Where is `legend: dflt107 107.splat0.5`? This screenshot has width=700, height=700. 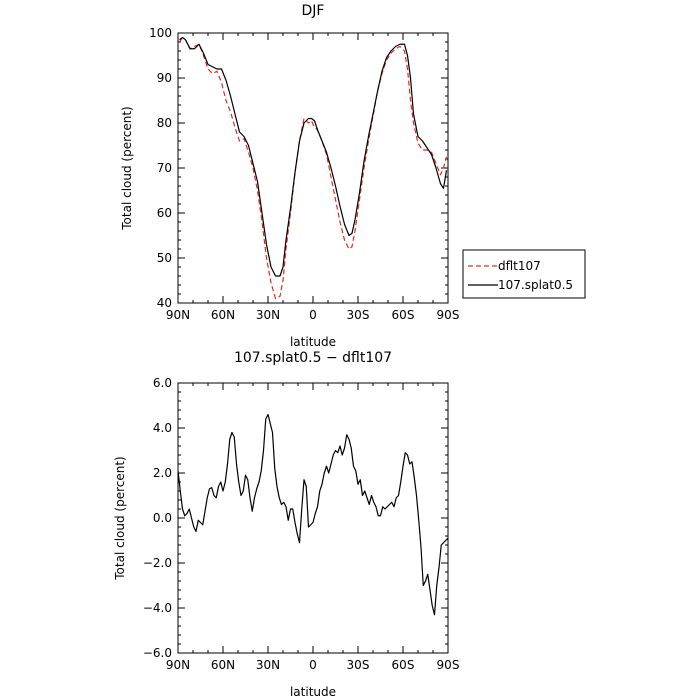 legend: dflt107 107.splat0.5 is located at coordinates (524, 274).